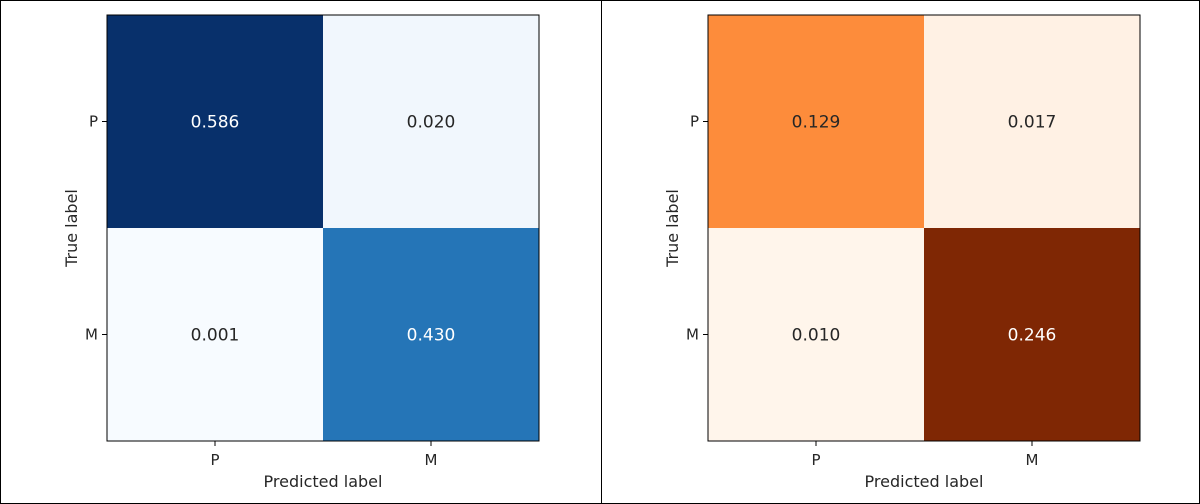  I want to click on panel-divider, so click(601, 252).